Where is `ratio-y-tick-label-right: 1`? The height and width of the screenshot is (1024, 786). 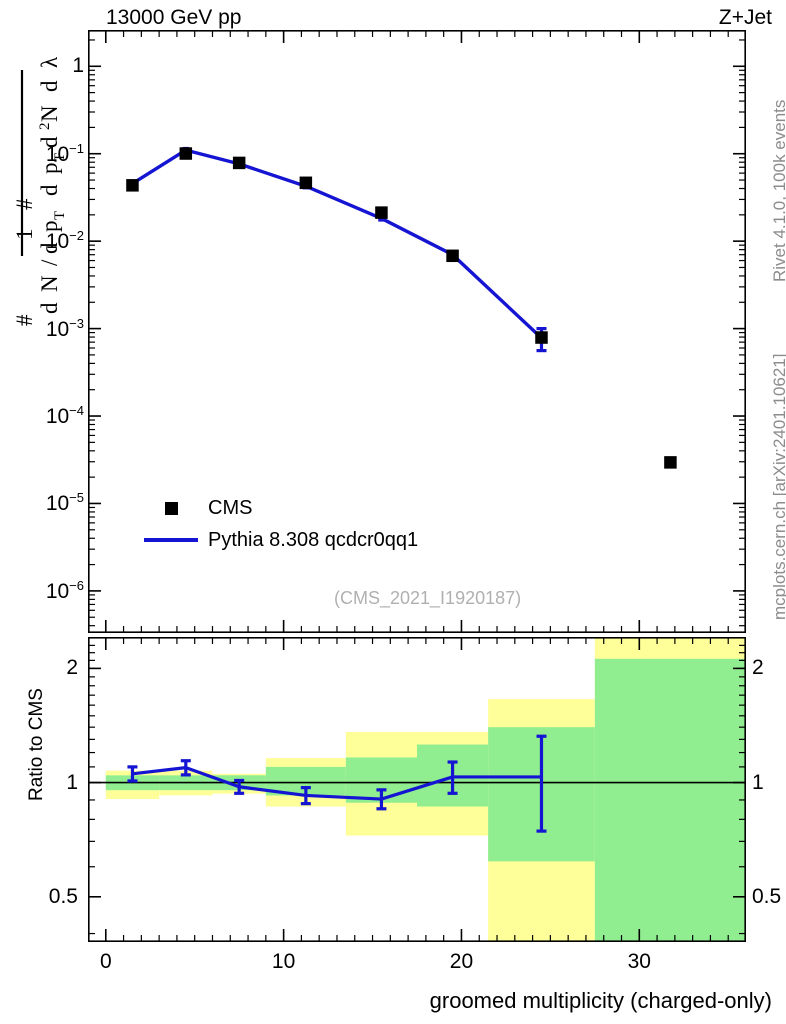
ratio-y-tick-label-right: 1 is located at coordinates (758, 782).